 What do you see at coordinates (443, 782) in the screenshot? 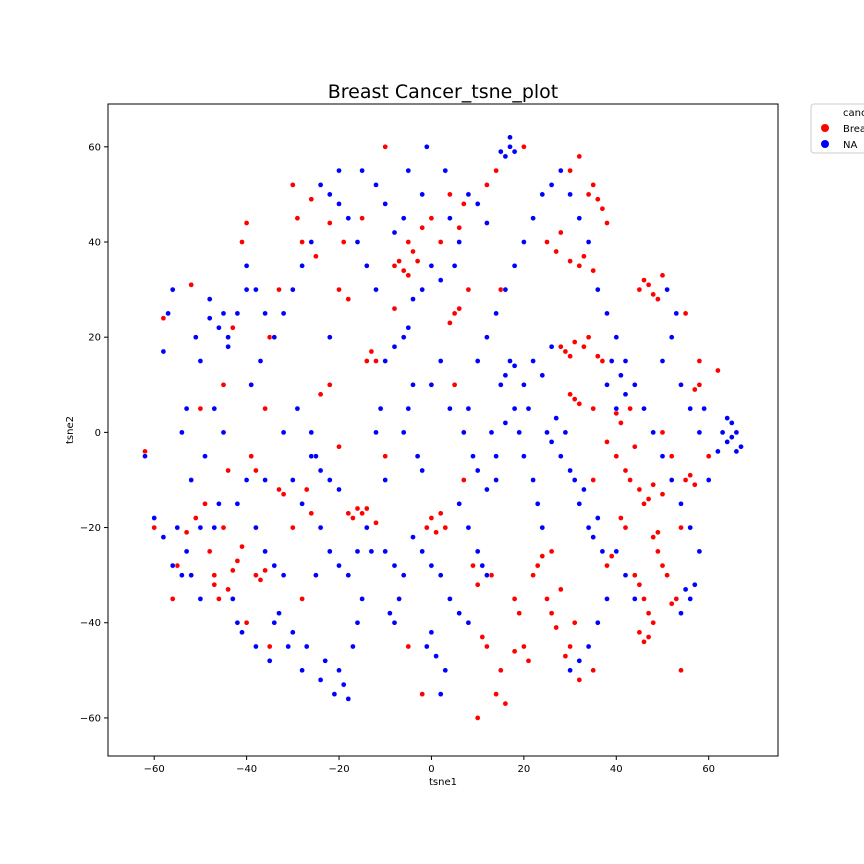
I see `x-axis-label: tsne1` at bounding box center [443, 782].